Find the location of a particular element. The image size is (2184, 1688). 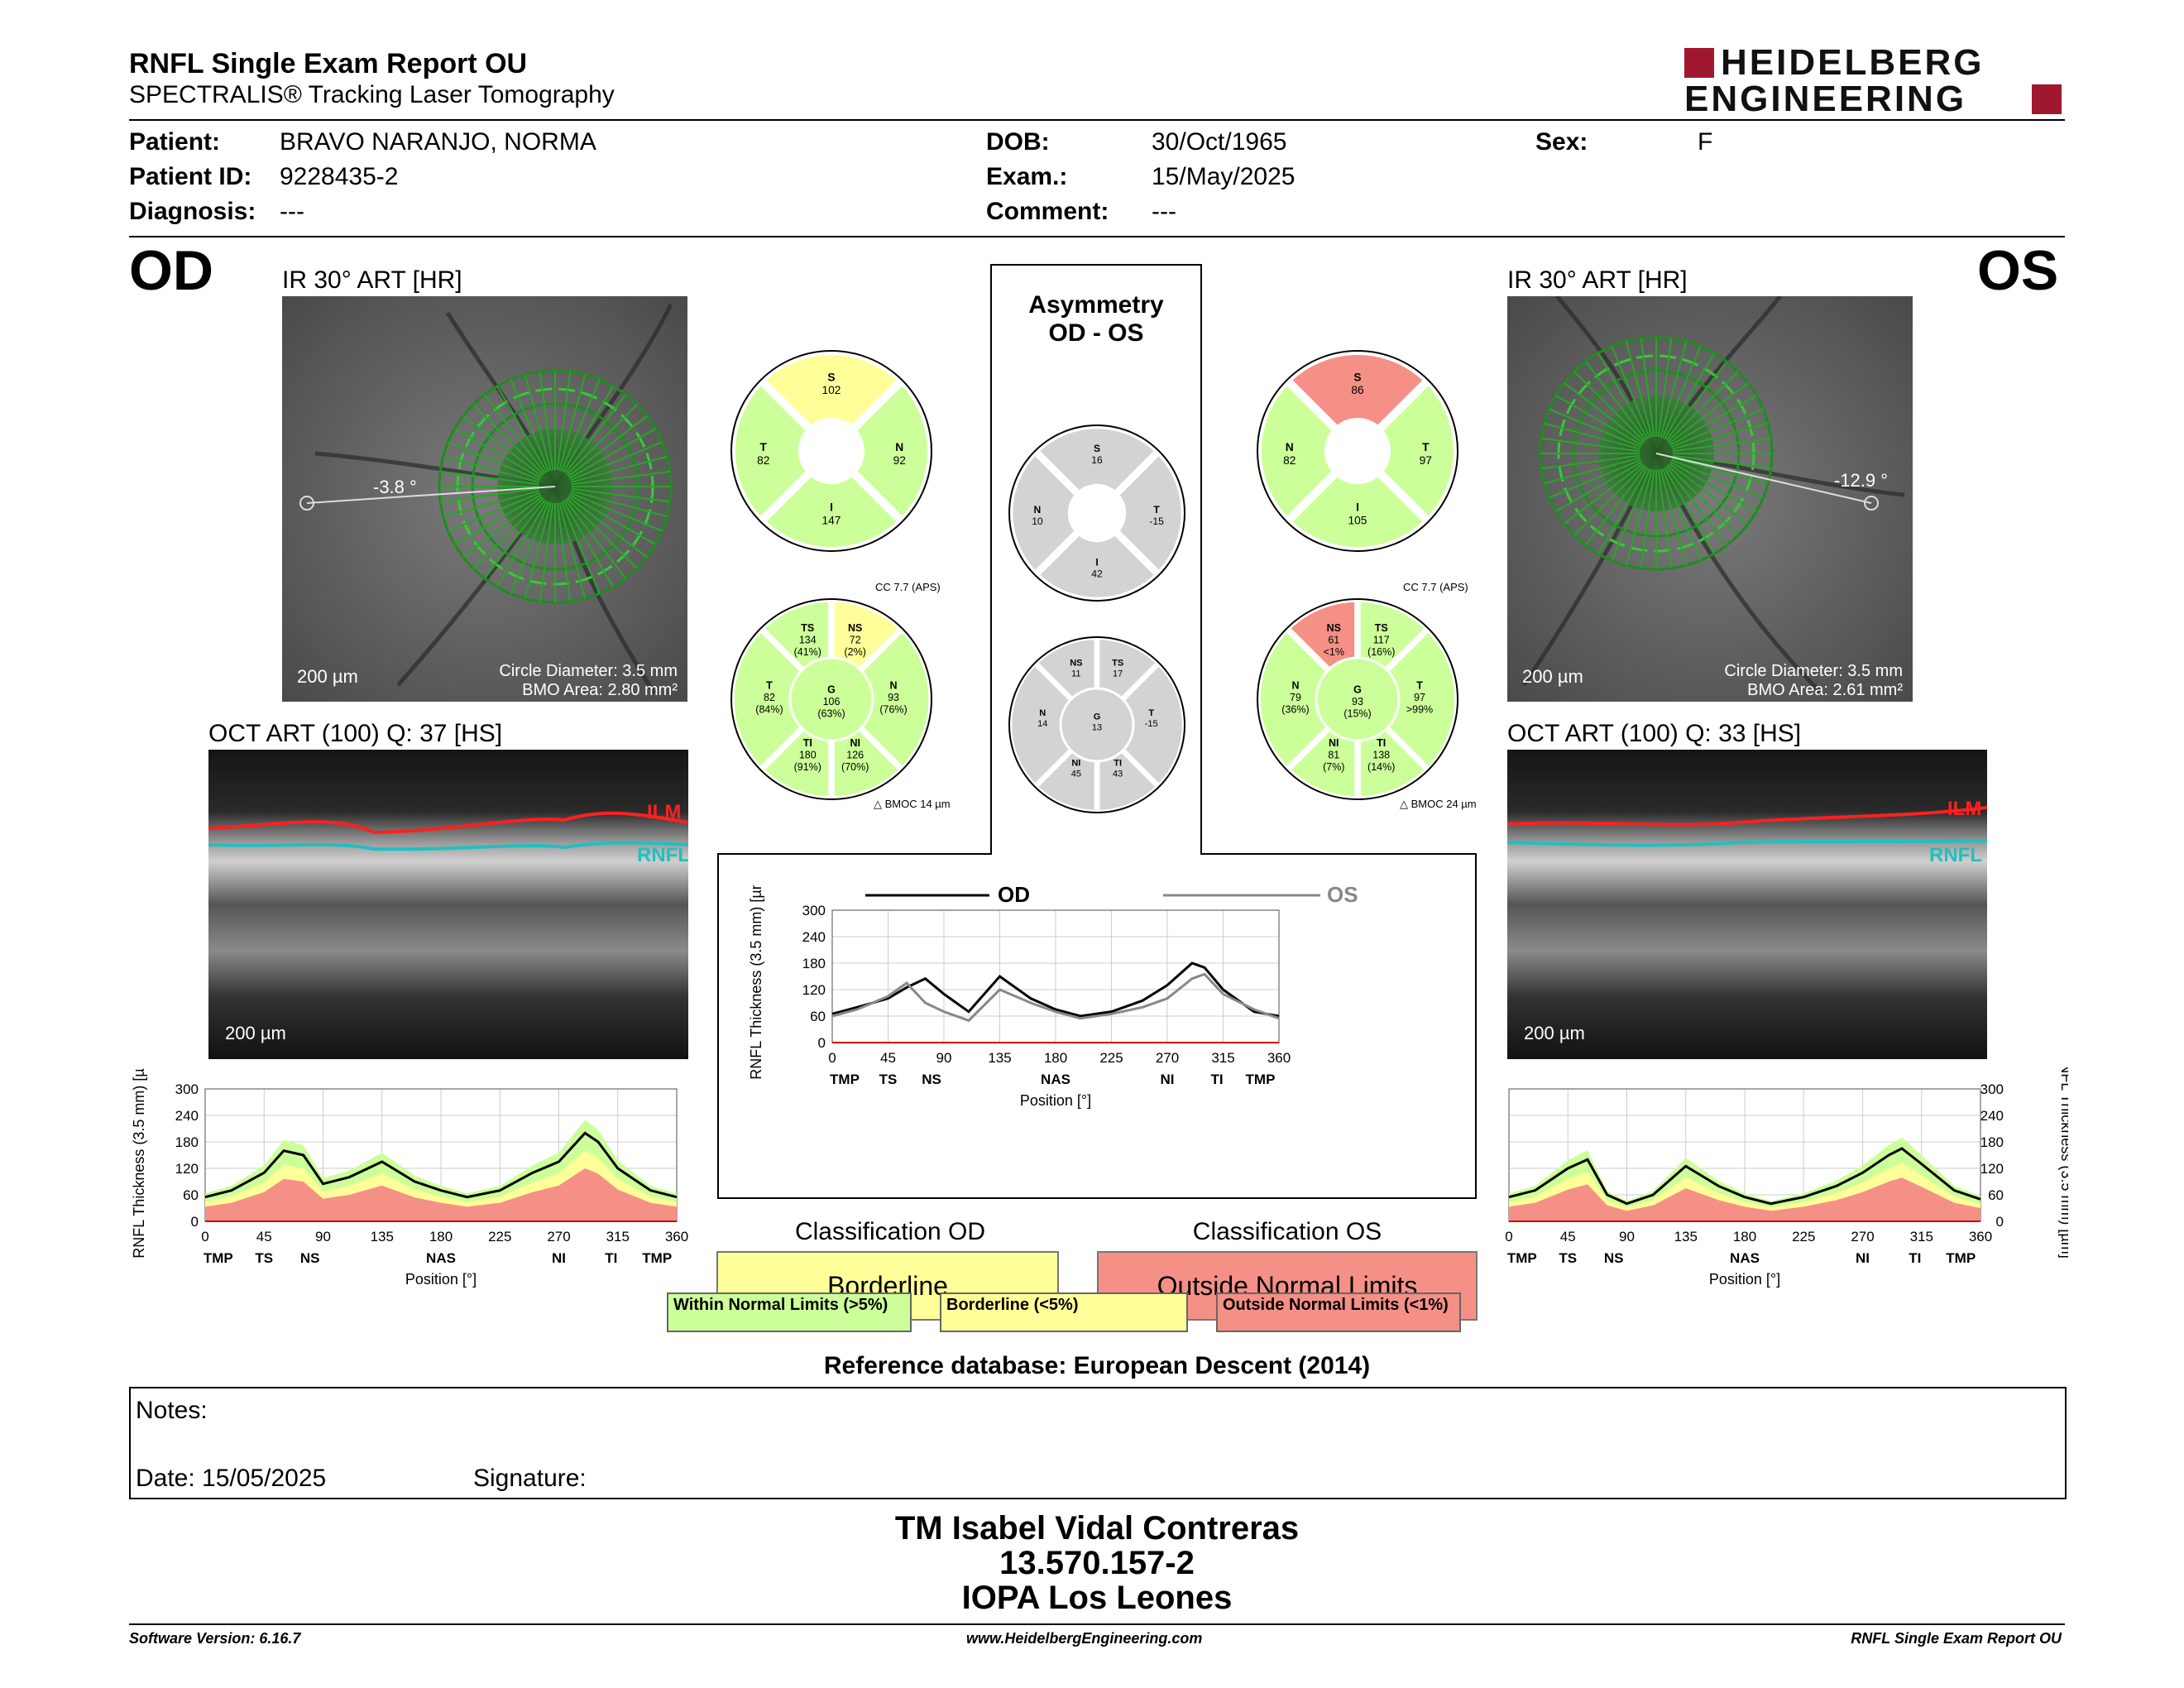

legend-od: OD is located at coordinates (1014, 896).